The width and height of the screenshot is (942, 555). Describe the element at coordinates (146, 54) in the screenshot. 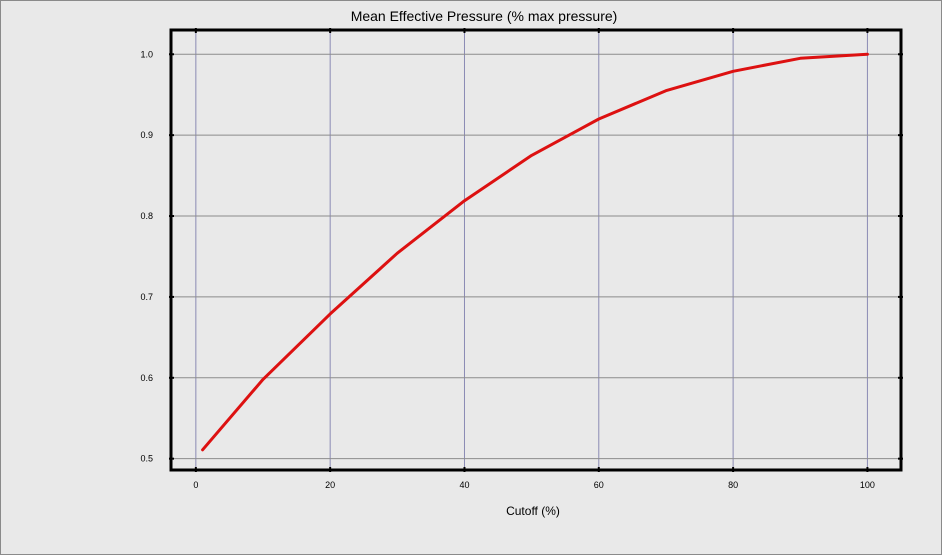

I see `y-tick-label: 1.0` at that location.